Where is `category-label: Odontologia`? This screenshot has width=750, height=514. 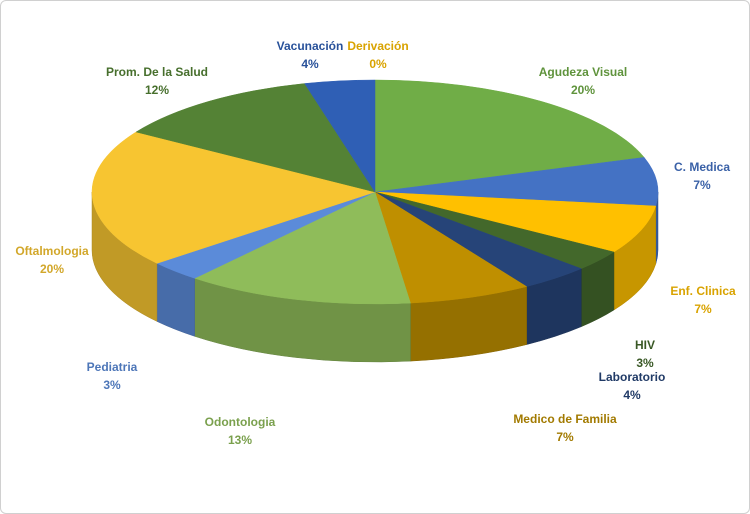 category-label: Odontologia is located at coordinates (240, 422).